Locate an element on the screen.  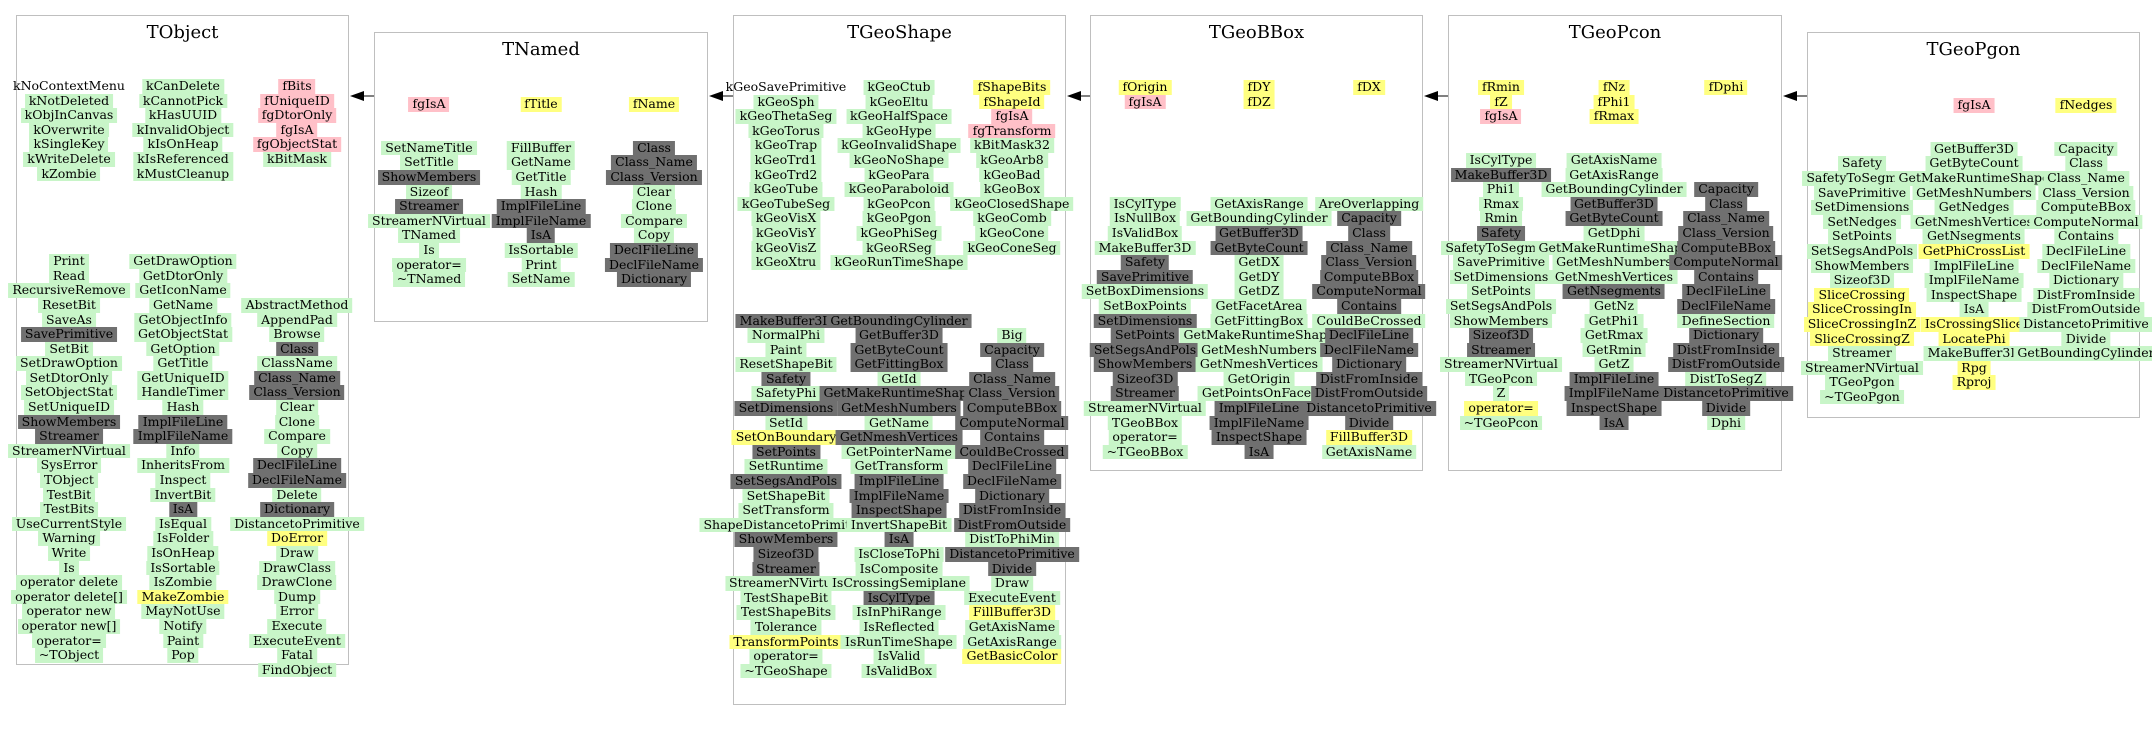
member-item: GetByteCount is located at coordinates (1259, 248).